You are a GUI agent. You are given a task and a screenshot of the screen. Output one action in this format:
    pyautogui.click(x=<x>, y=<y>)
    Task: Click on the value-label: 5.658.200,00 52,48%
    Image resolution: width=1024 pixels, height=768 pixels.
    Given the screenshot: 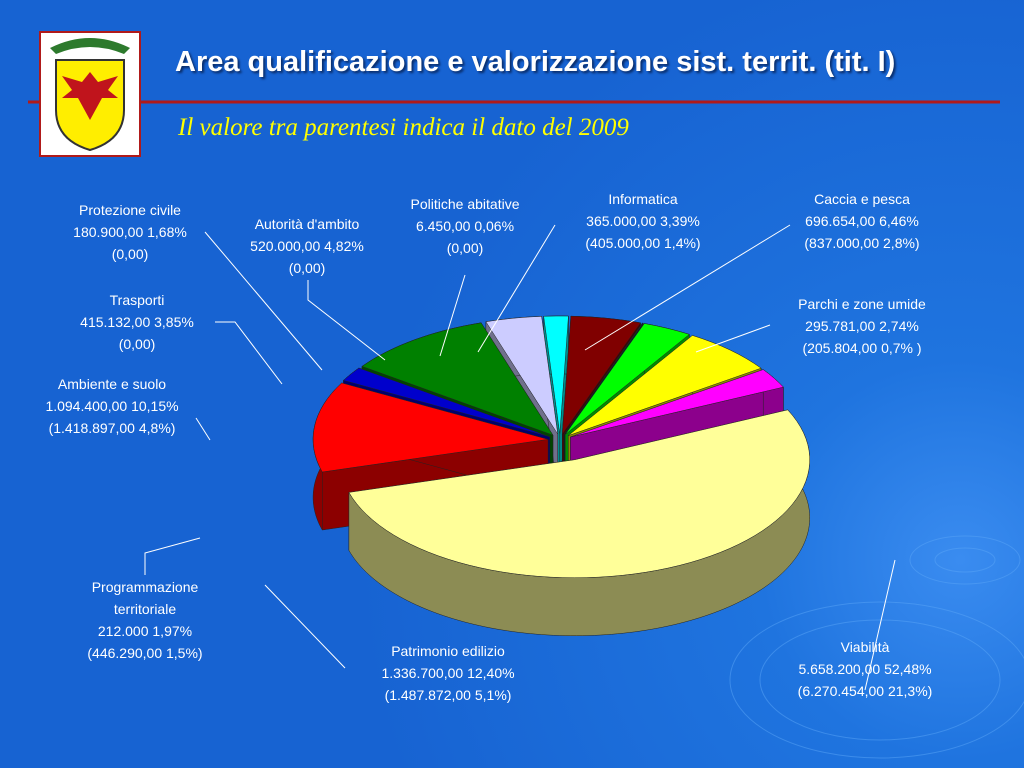 What is the action you would take?
    pyautogui.click(x=865, y=669)
    